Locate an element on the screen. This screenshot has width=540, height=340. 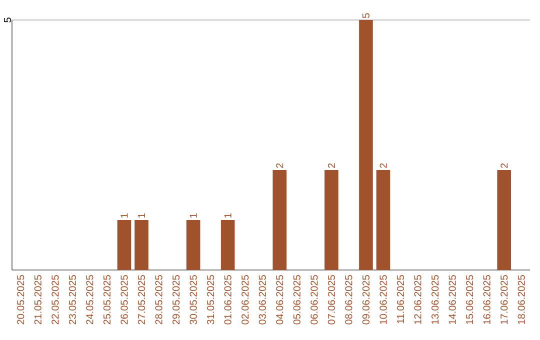
x-tick-label: 14.06.2025 is located at coordinates (452, 299).